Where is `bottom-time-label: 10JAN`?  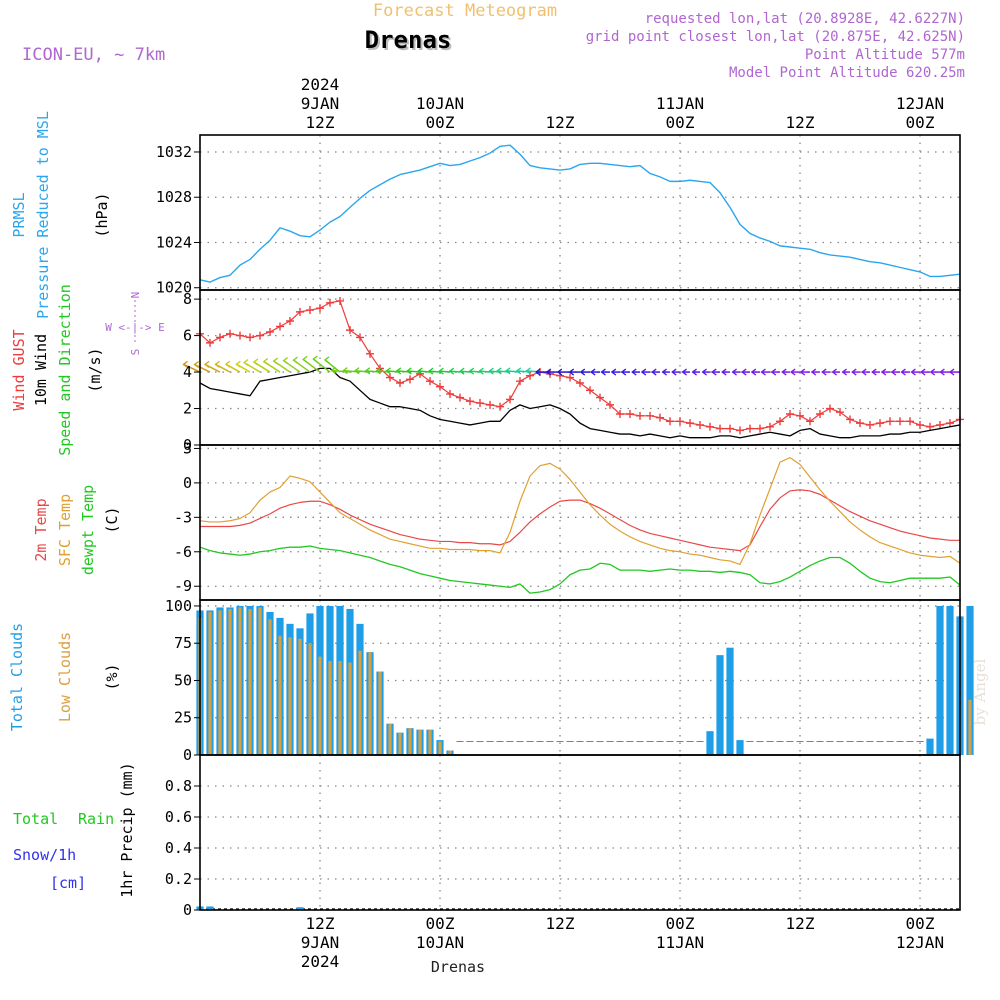
bottom-time-label: 10JAN is located at coordinates (440, 942).